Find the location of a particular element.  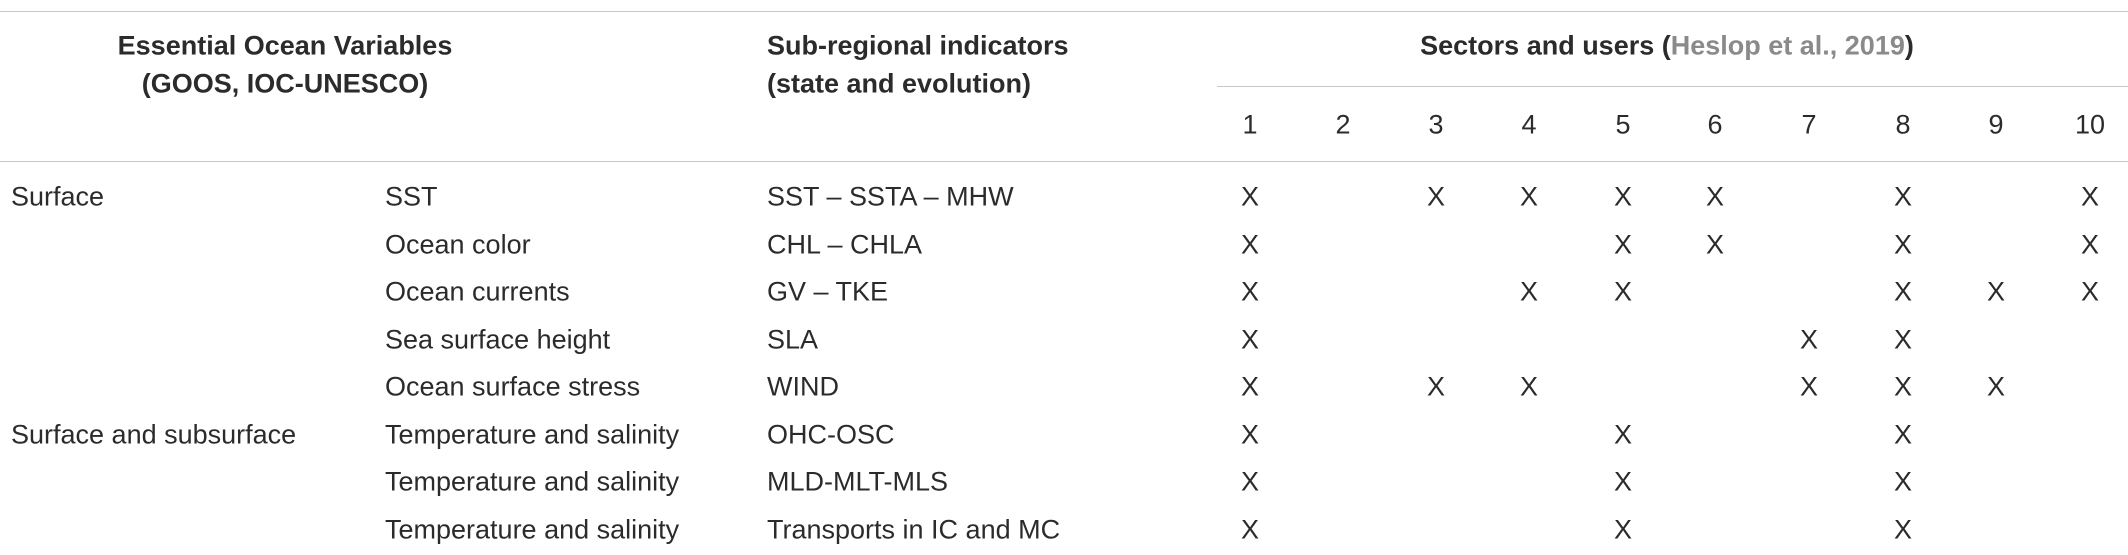

header-text: ) is located at coordinates (1909, 45).